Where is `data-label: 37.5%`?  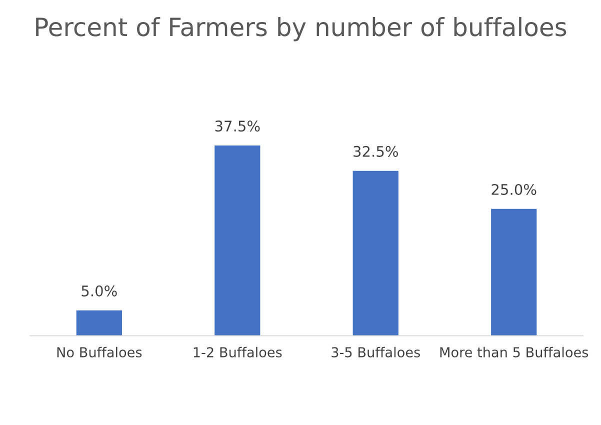 data-label: 37.5% is located at coordinates (237, 126).